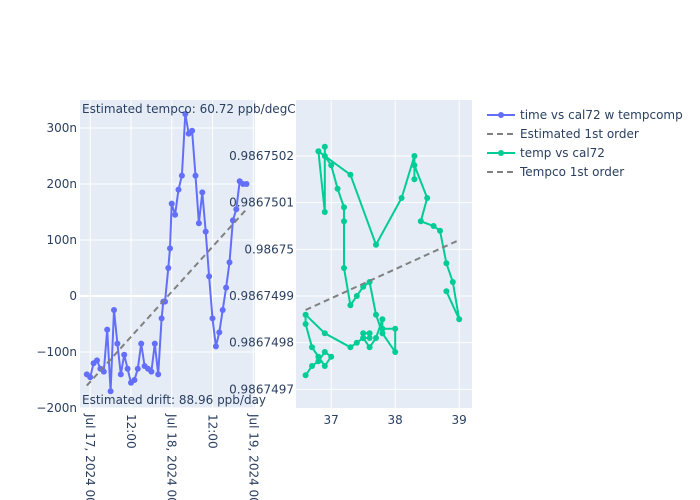 This screenshot has width=700, height=500. What do you see at coordinates (261, 389) in the screenshot?
I see `y-tick-label: 0.9867497` at bounding box center [261, 389].